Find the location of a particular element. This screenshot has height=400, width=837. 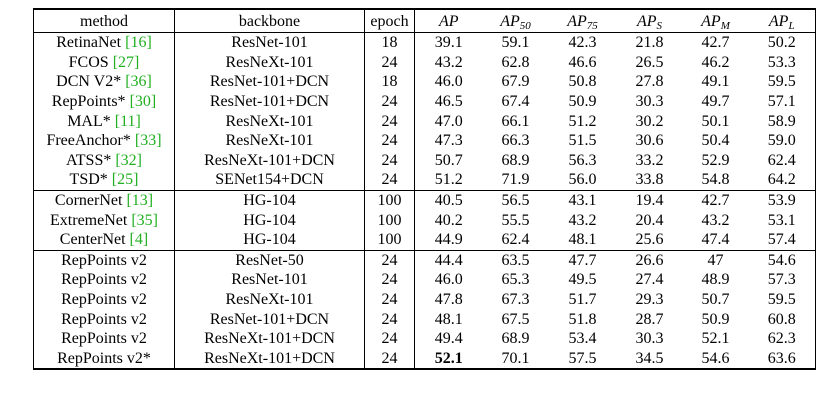

metric-cell: 67.5 is located at coordinates (515, 319).